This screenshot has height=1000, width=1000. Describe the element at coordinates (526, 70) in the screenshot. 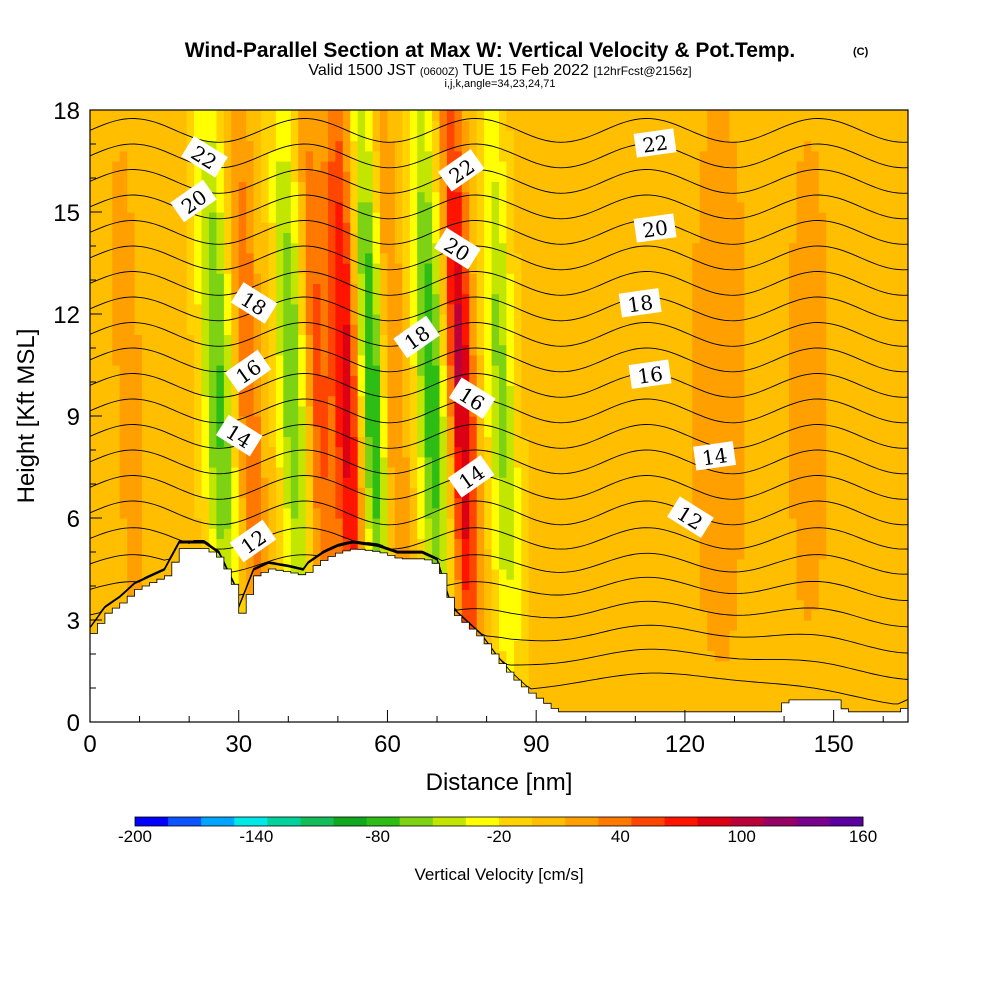

I see `subtitle-date: TUE 15 Feb 2022` at that location.